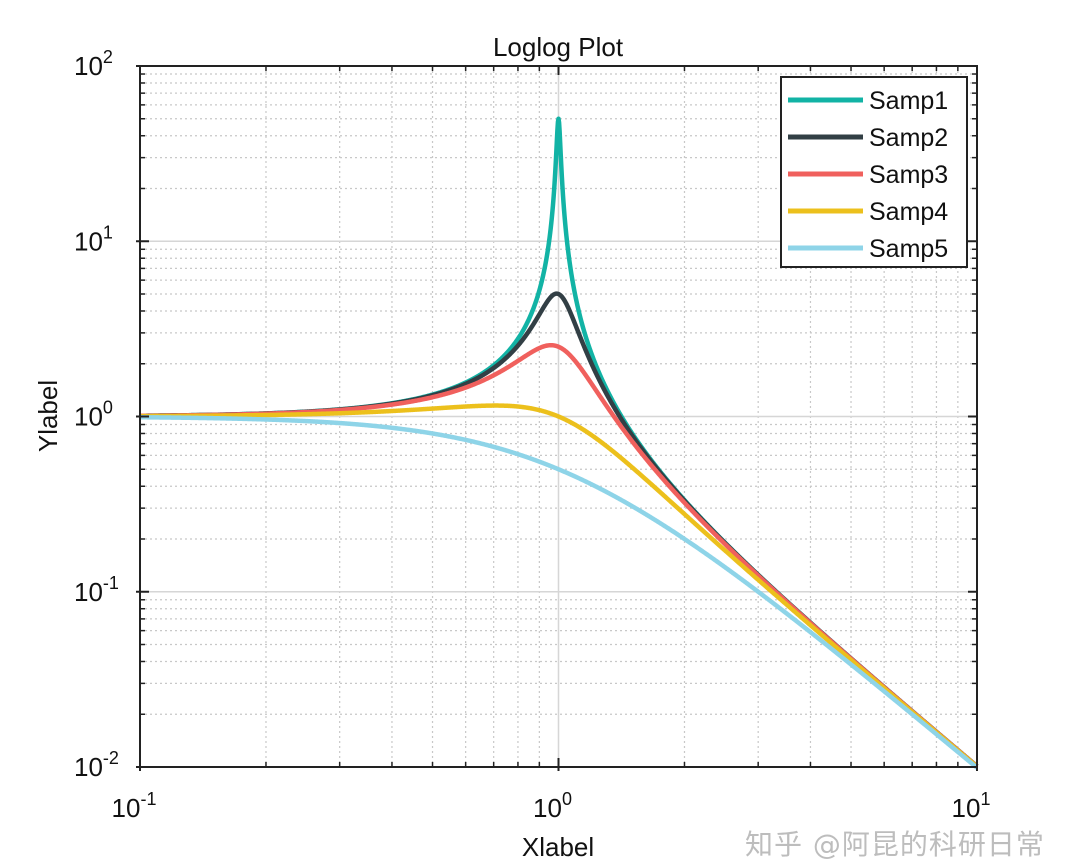 The height and width of the screenshot is (863, 1080). Describe the element at coordinates (96, 590) in the screenshot. I see `y-tick-label: 10⁻¹` at that location.